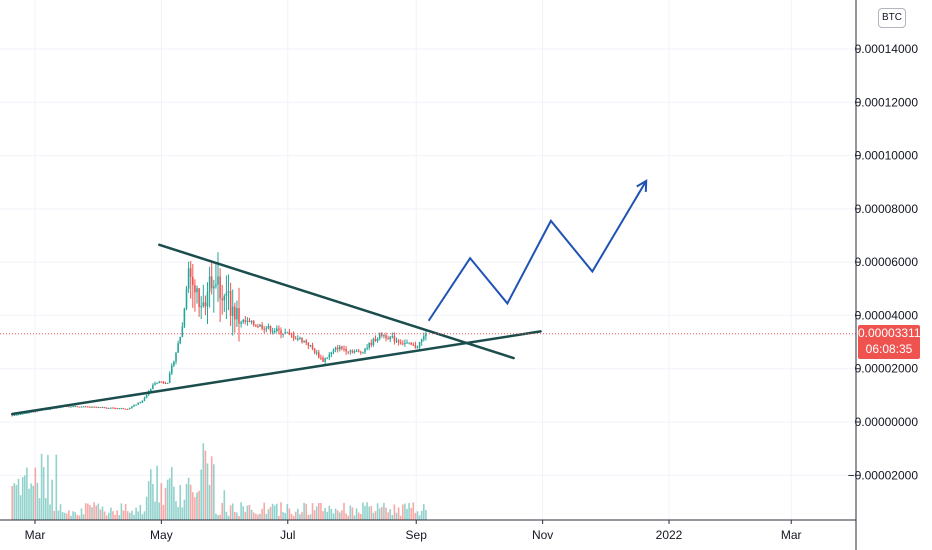  Describe the element at coordinates (417, 535) in the screenshot. I see `x-tick-label: Sep` at that location.